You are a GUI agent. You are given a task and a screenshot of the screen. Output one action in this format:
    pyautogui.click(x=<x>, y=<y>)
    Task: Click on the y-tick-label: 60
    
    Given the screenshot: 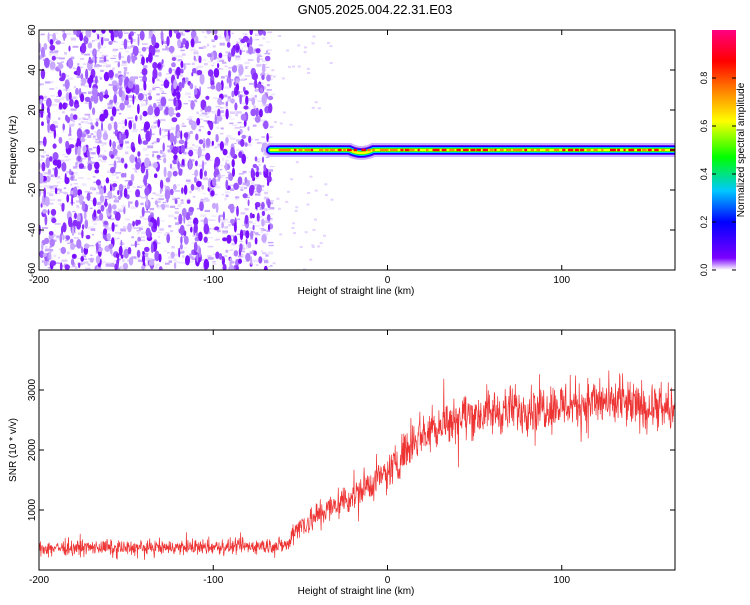 What is the action you would take?
    pyautogui.click(x=32, y=30)
    